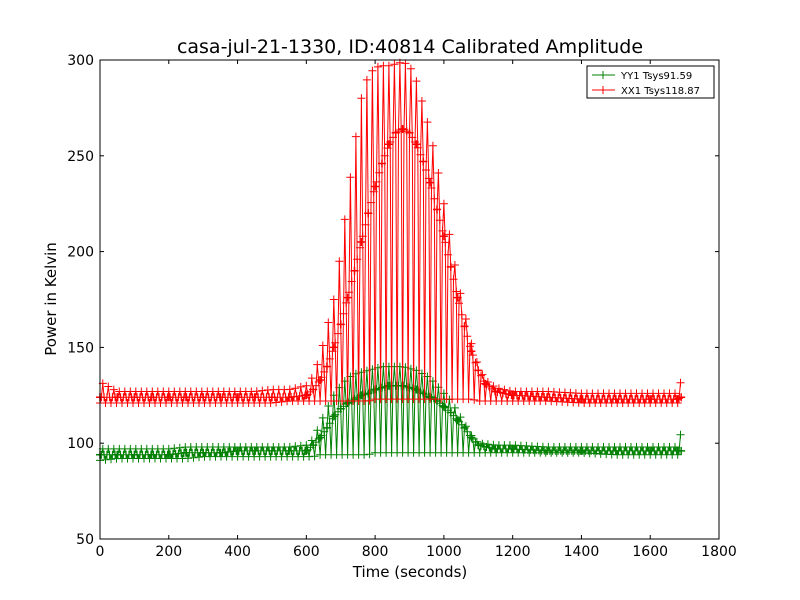 This screenshot has height=600, width=800. I want to click on legend-box, so click(650, 82).